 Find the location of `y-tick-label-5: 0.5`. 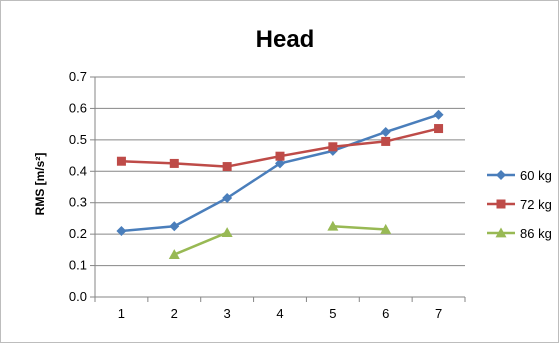

y-tick-label-5: 0.5 is located at coordinates (78, 139).